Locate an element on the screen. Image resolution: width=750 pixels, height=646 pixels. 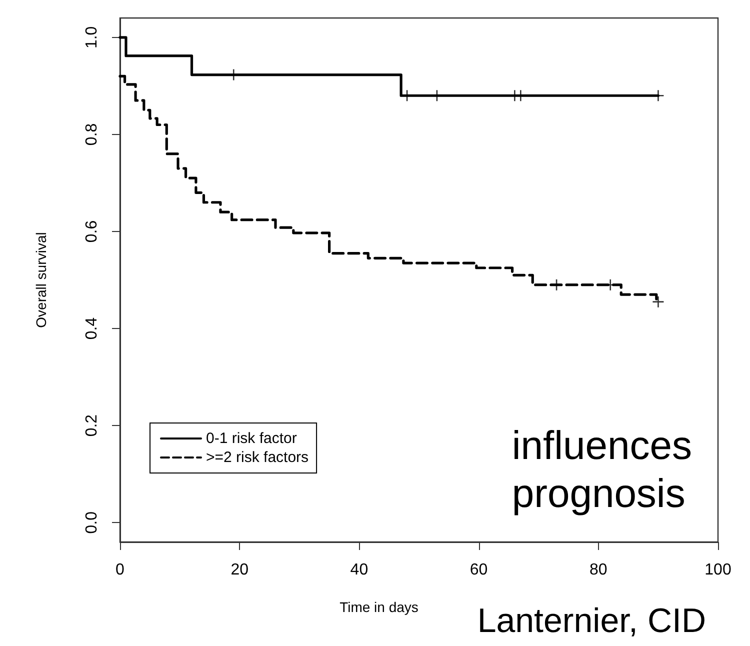
legend-label: 0-1 risk factor is located at coordinates (251, 438).